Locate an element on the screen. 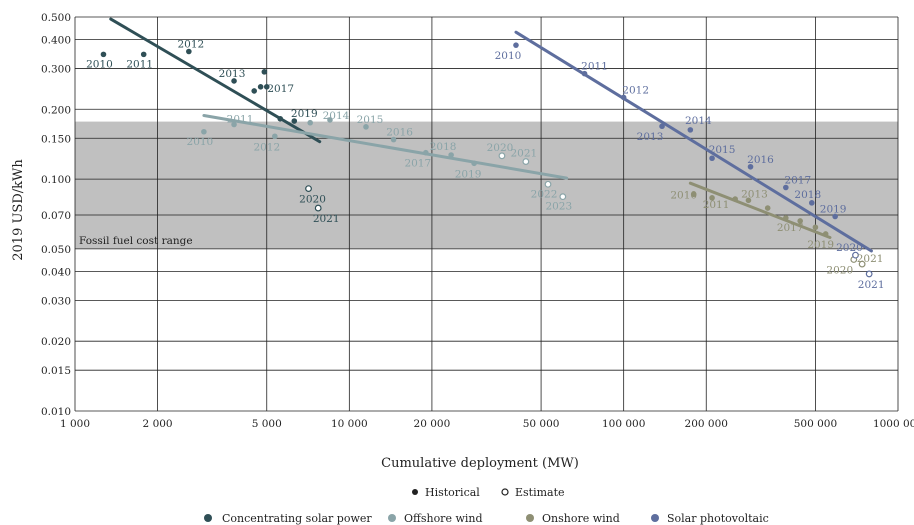 Image resolution: width=914 pixels, height=525 pixels. concentrating-solar-power-point-label: 2021 is located at coordinates (326, 219).